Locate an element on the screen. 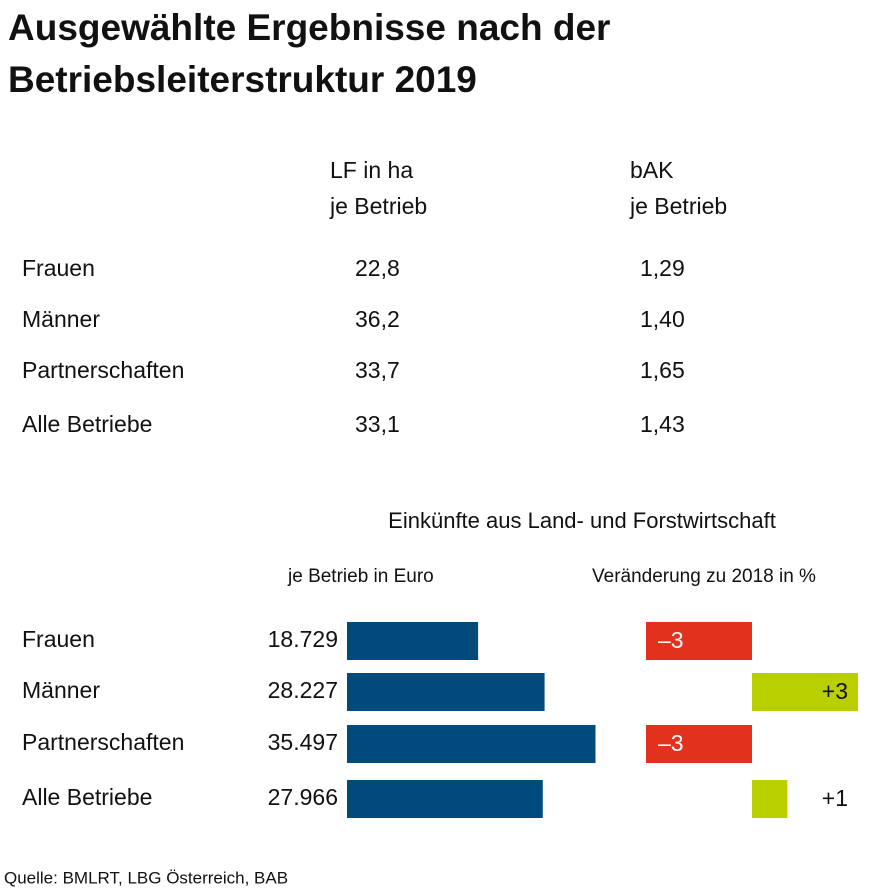  chart-title: je Betrieb in Euro is located at coordinates (360, 576).